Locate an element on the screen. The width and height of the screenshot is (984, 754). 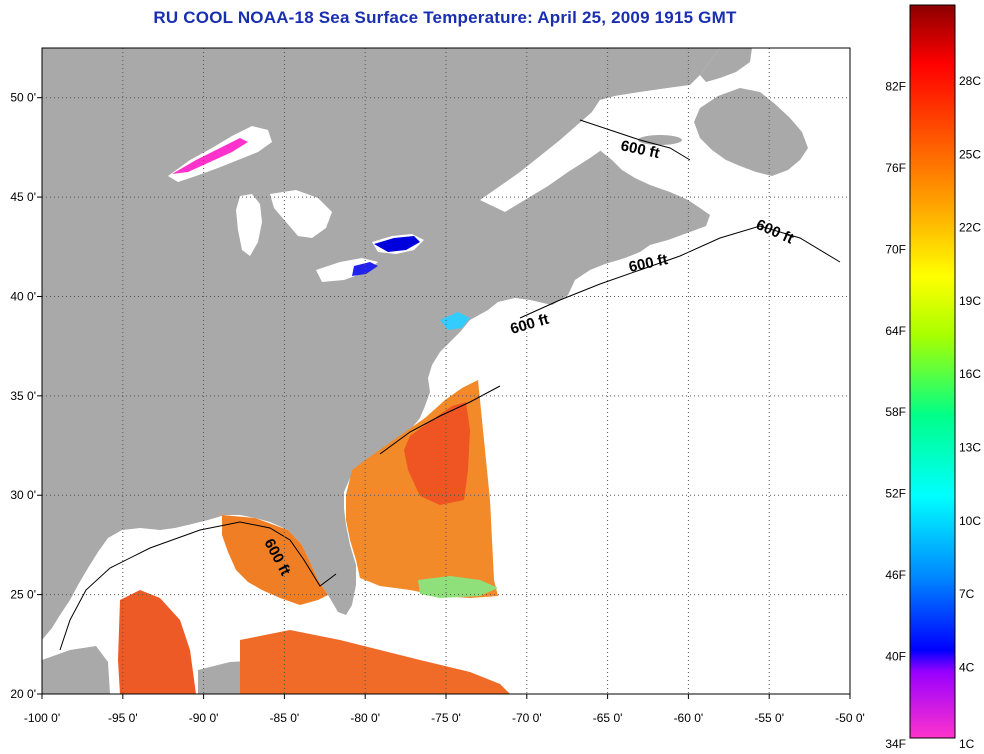
colorbar-f-label: 46F is located at coordinates (895, 575).